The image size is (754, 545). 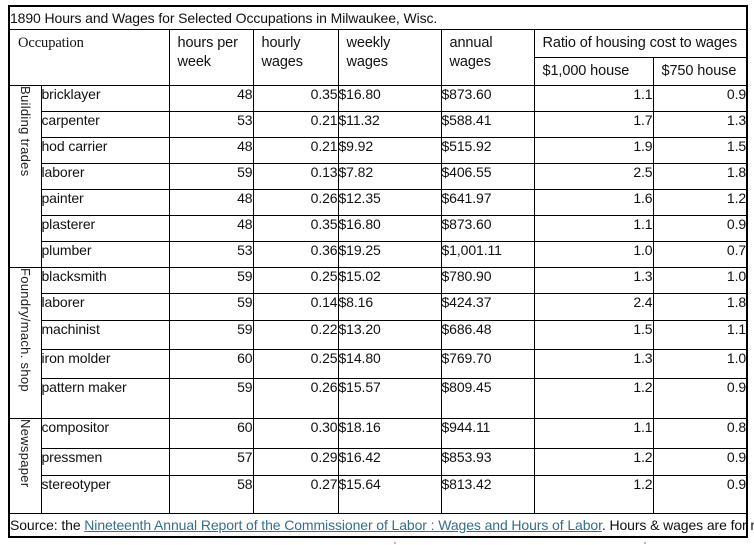 I want to click on ratio-1000-cell: 1.7, so click(x=593, y=124).